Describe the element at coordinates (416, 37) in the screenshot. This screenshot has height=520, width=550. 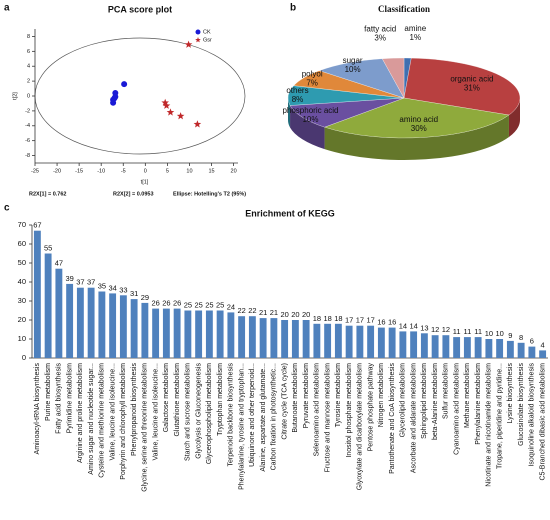
I see `slice-value: 1%` at that location.